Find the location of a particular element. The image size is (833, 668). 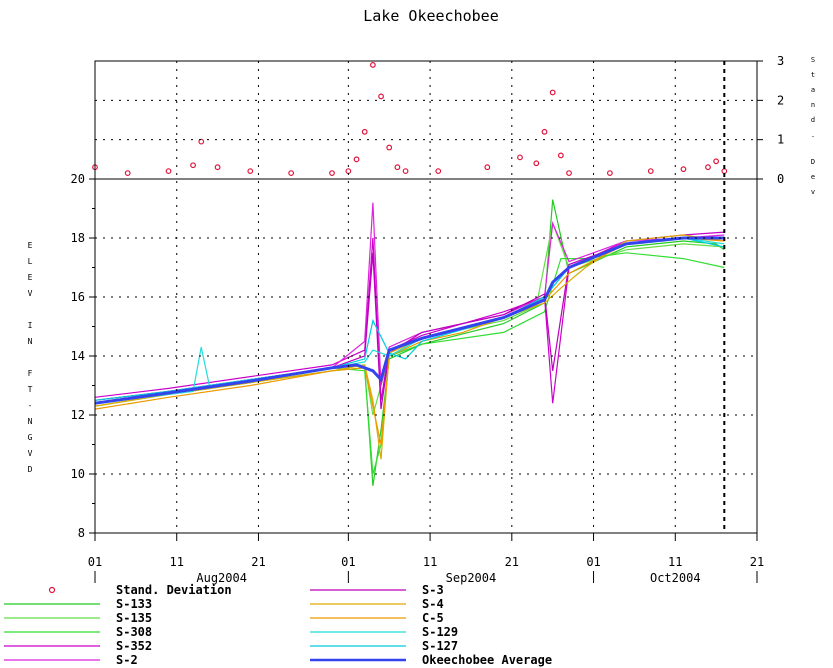

legend-label: S-2 is located at coordinates (127, 660).